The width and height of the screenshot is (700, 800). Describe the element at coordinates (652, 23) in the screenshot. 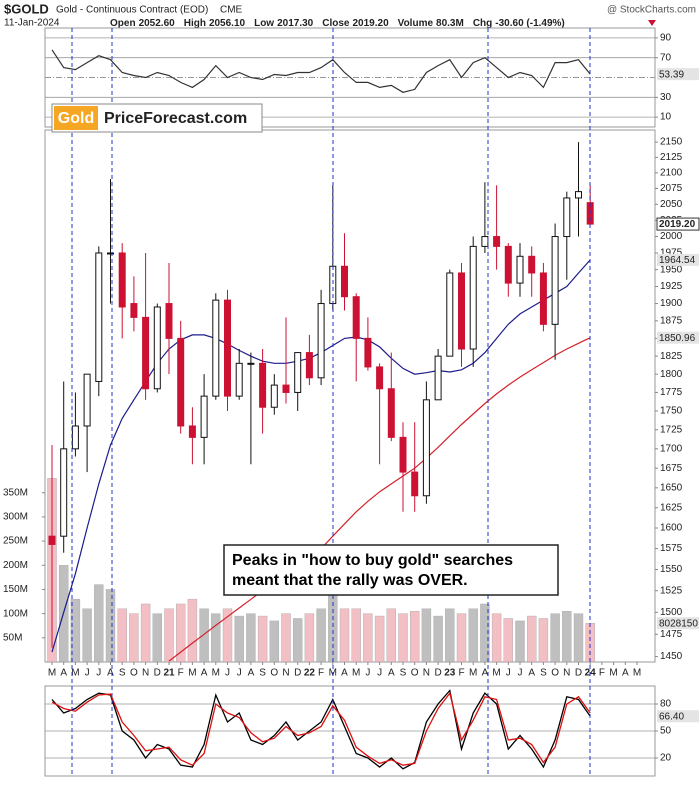

I see `down-arrow` at that location.